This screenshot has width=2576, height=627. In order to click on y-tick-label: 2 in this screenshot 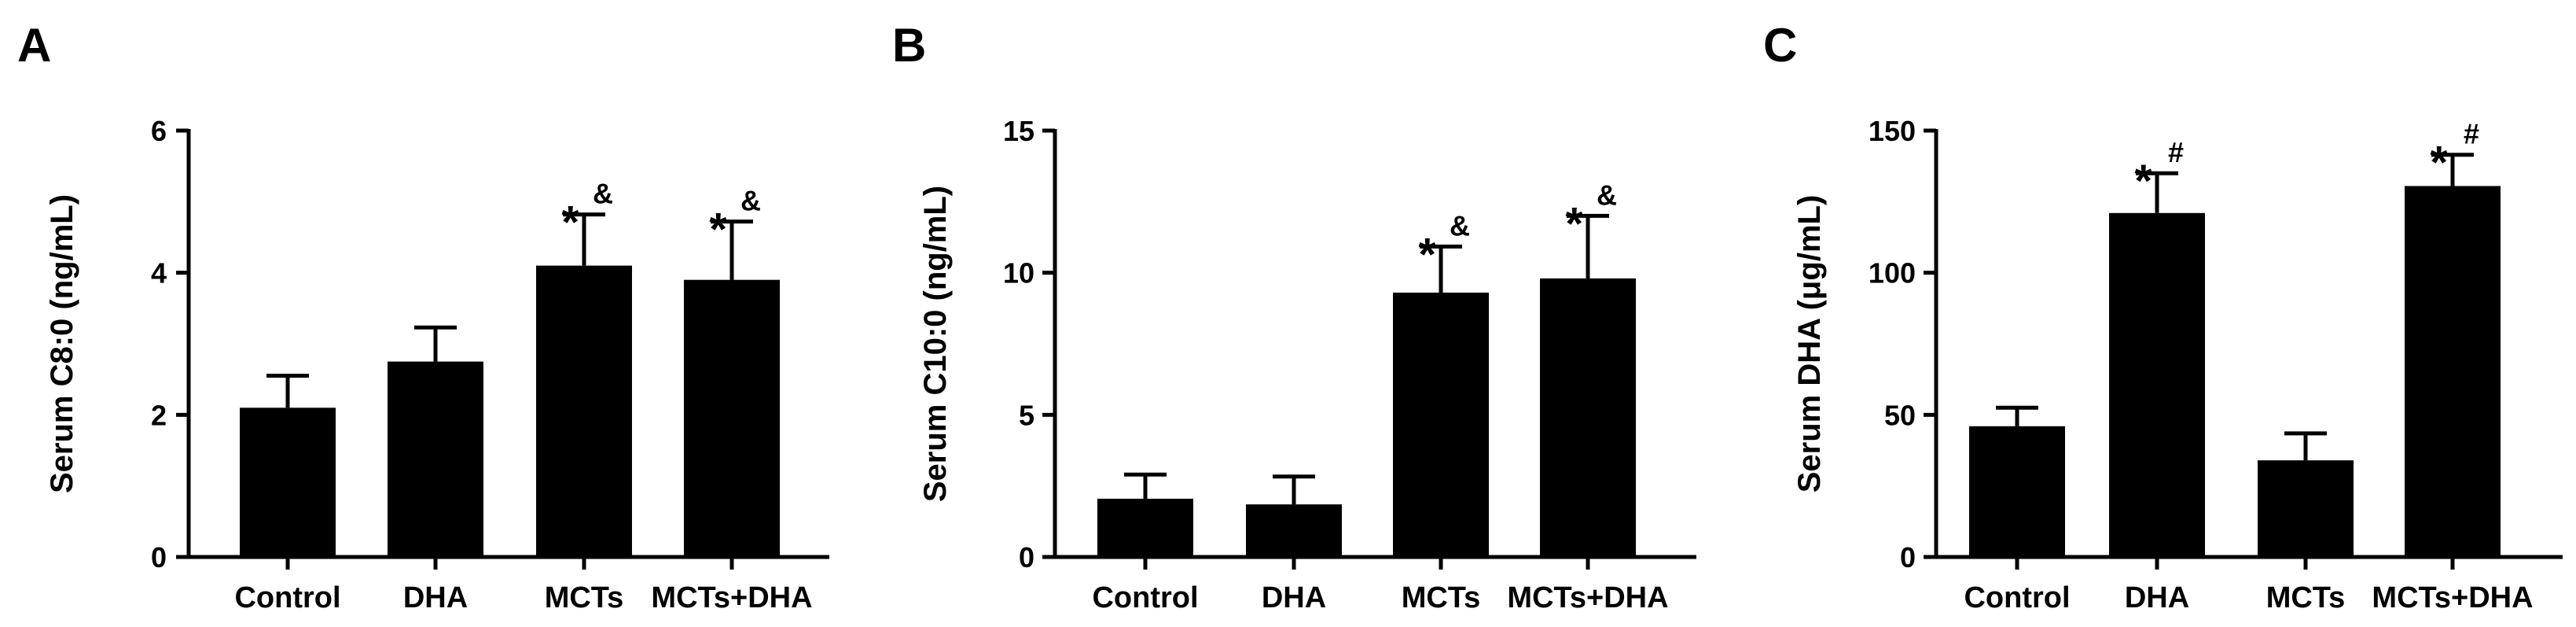, I will do `click(159, 415)`.